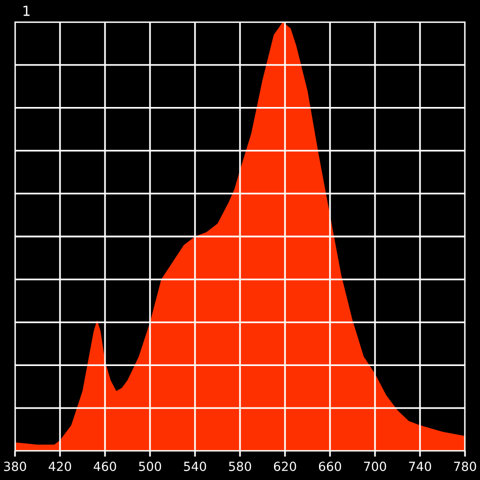  I want to click on x-tick-label: 500, so click(150, 467).